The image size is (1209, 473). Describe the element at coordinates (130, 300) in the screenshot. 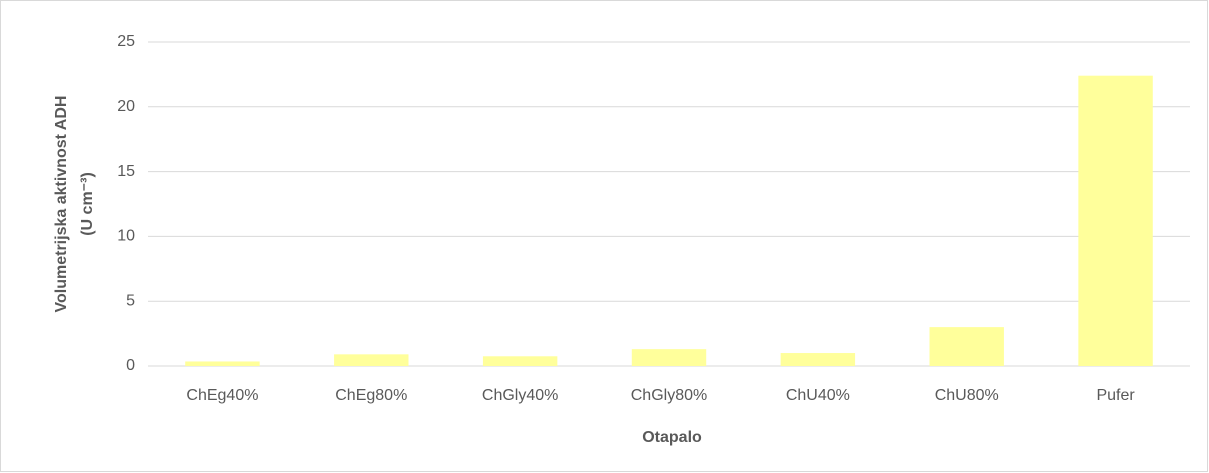

I see `y-tick-label: 5` at that location.